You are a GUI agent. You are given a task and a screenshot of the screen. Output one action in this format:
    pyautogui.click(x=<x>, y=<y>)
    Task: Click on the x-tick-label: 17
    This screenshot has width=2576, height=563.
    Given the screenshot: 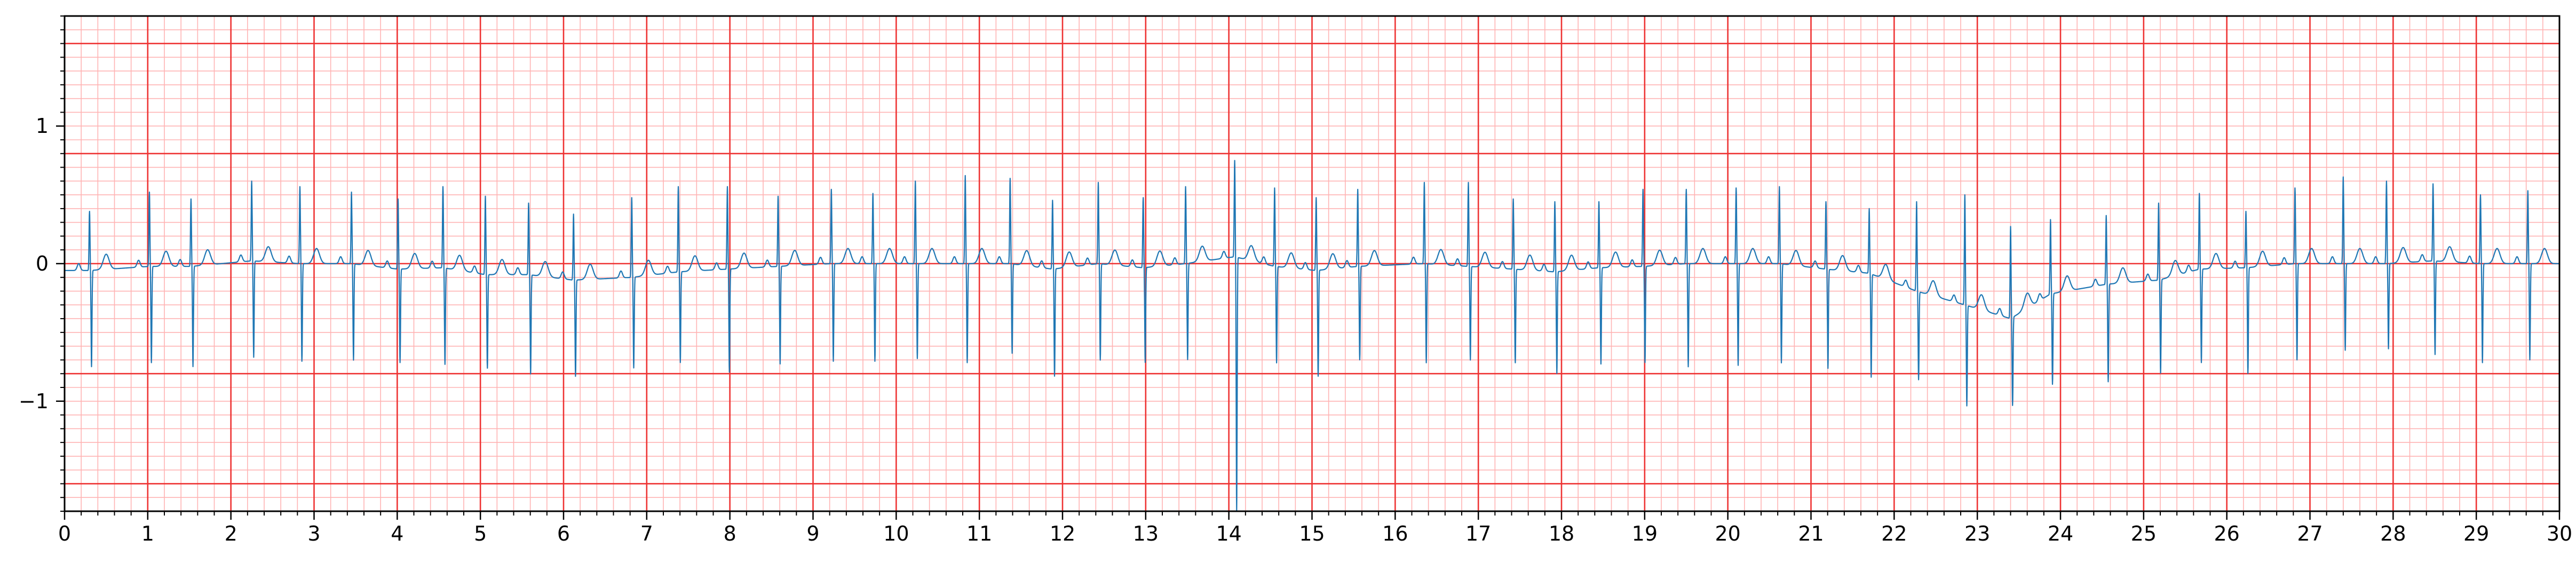 What is the action you would take?
    pyautogui.click(x=1478, y=533)
    